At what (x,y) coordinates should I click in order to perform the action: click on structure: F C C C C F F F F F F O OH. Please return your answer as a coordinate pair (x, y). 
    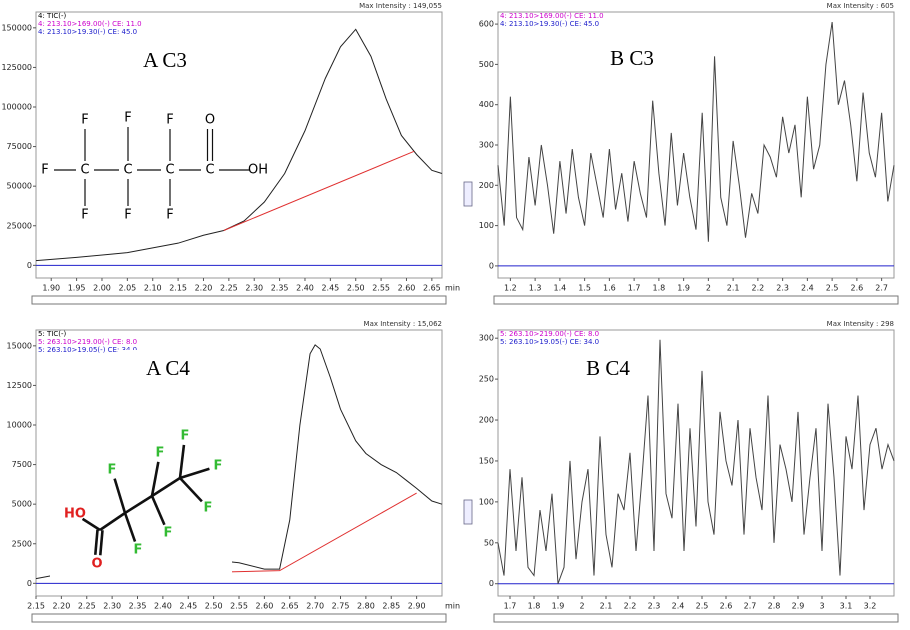
    Looking at the image, I should click on (154, 167).